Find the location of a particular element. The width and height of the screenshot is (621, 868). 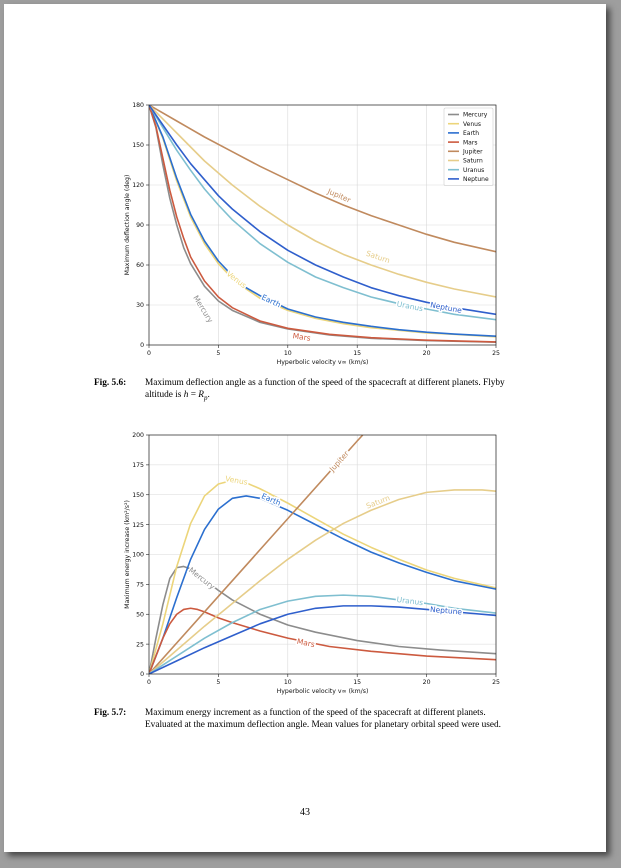

series-line-mars is located at coordinates (322, 640).